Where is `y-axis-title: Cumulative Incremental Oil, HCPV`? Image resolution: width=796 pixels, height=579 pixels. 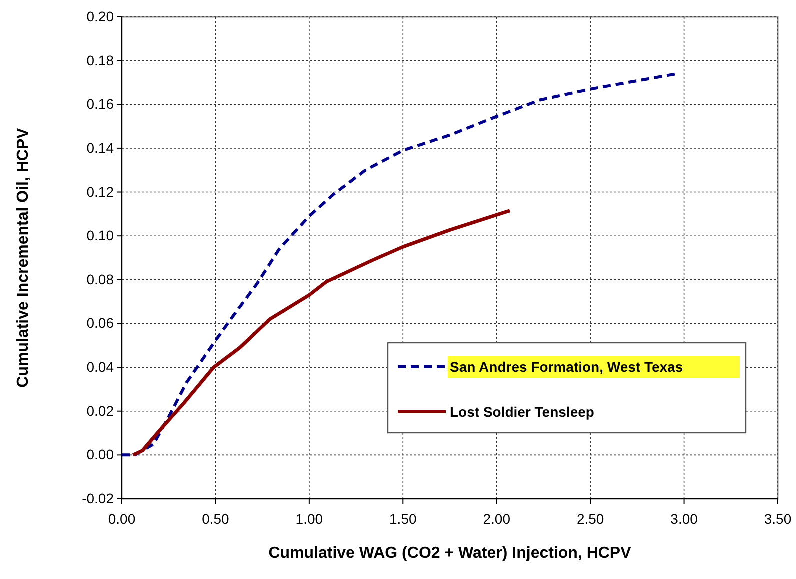 y-axis-title: Cumulative Incremental Oil, HCPV is located at coordinates (23, 258).